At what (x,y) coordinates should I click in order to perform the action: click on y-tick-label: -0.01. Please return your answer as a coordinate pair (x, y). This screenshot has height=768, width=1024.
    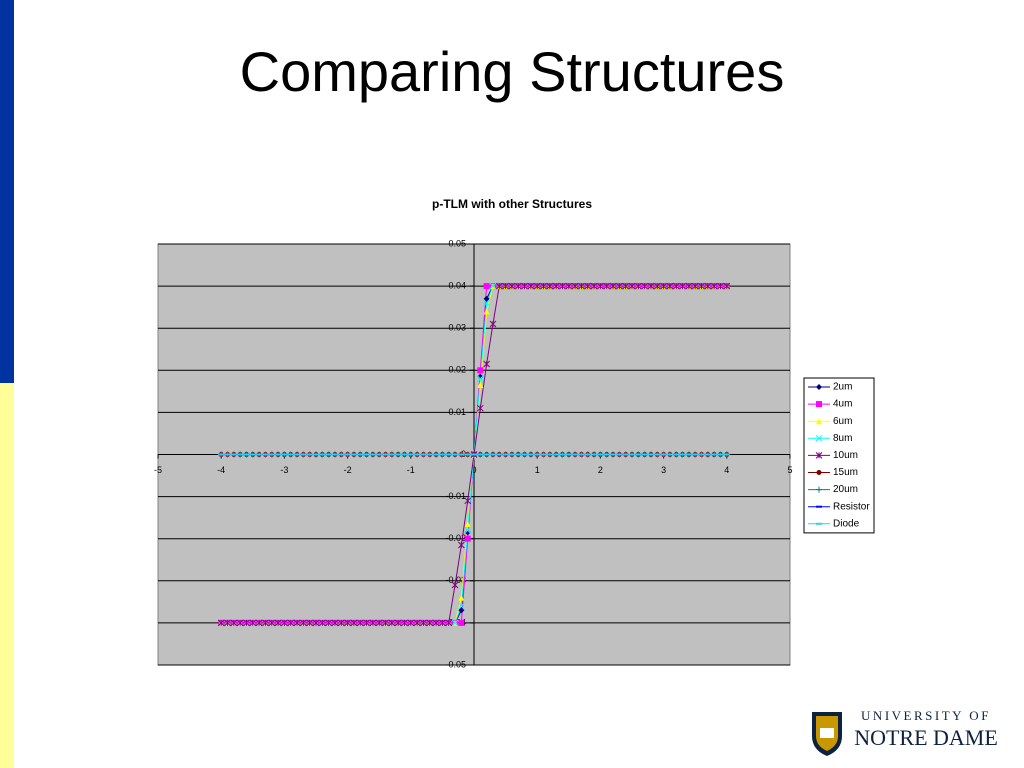
    Looking at the image, I should click on (455, 496).